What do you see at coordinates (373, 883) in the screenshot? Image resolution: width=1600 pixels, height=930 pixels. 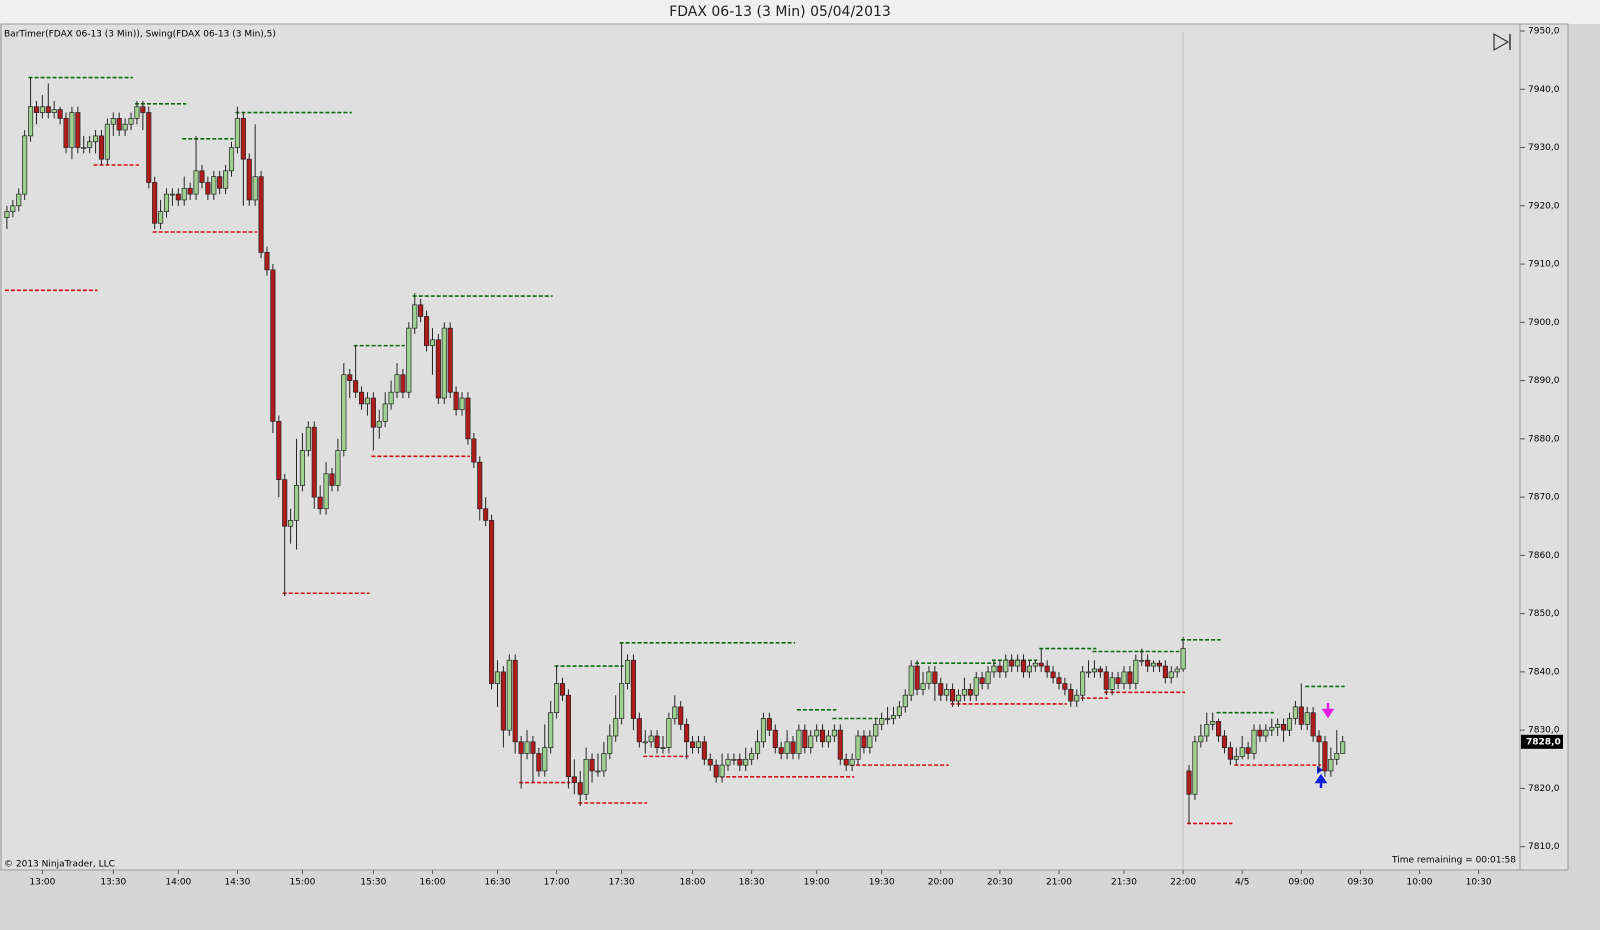 I see `x-tick-label: 15:30` at bounding box center [373, 883].